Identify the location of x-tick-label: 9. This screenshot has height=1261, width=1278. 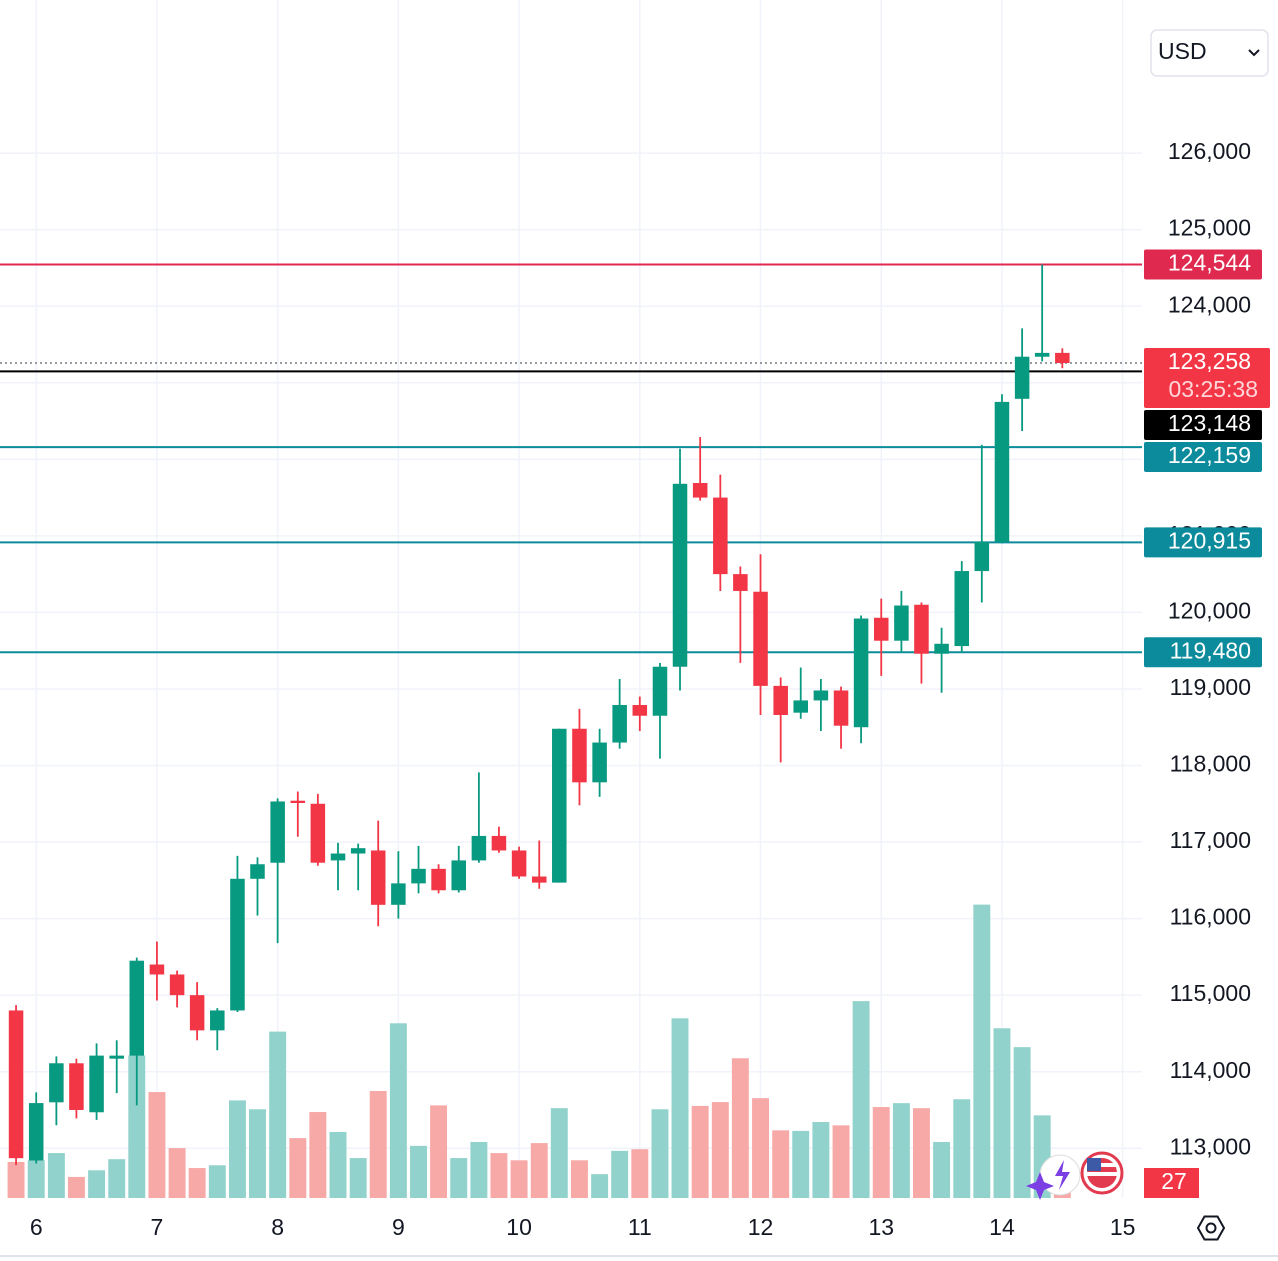
(398, 1227).